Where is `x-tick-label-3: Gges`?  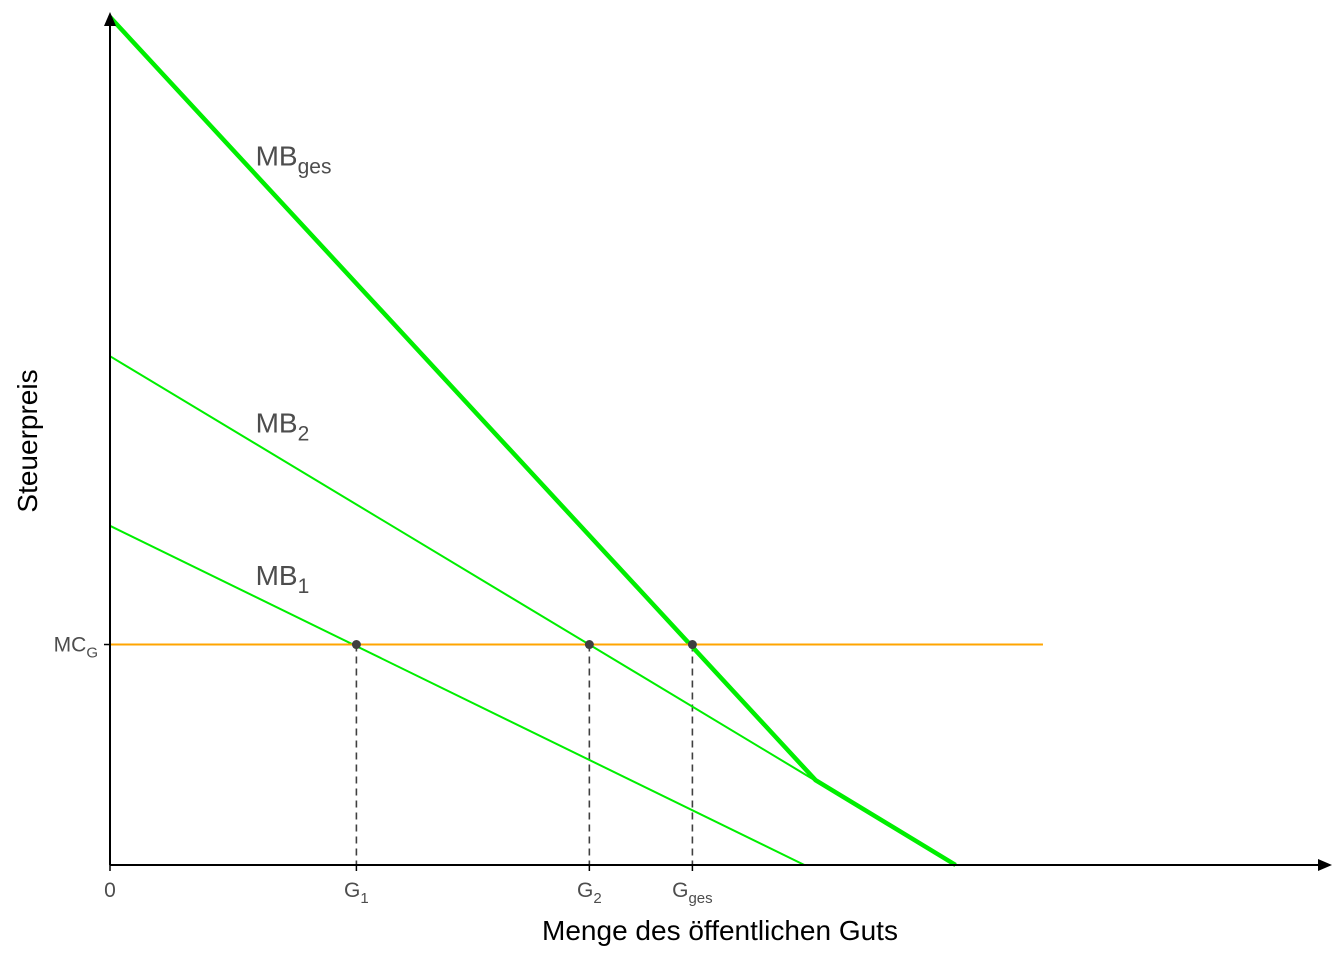 x-tick-label-3: Gges is located at coordinates (692, 893).